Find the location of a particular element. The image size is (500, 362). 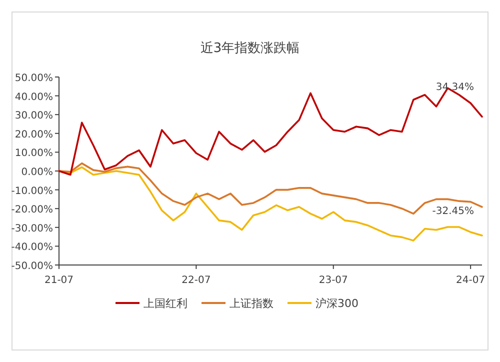

y-tick-label: 10.00% is located at coordinates (33, 154).